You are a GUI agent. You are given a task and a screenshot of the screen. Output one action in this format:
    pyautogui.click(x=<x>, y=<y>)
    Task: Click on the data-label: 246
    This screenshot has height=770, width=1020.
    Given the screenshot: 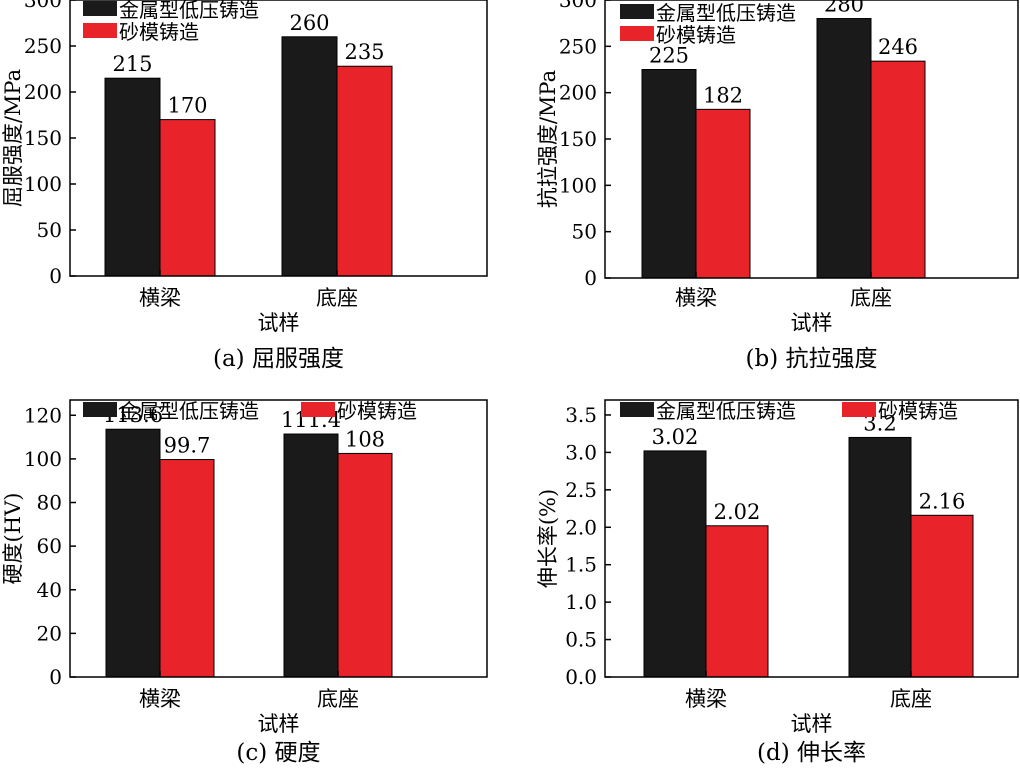 What is the action you would take?
    pyautogui.click(x=898, y=47)
    